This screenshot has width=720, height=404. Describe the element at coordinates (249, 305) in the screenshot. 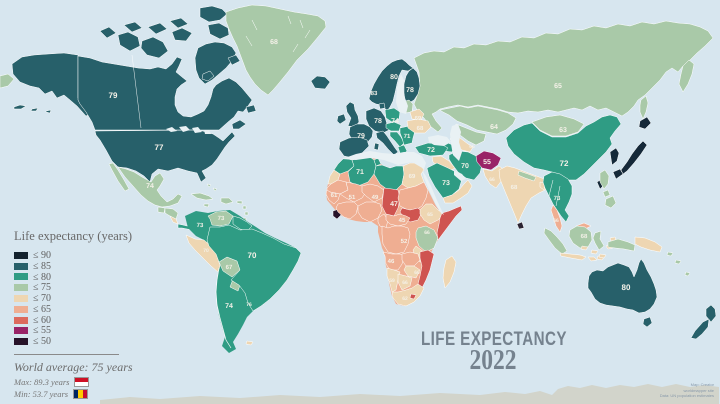

I see `svg-text: 76` at that location.